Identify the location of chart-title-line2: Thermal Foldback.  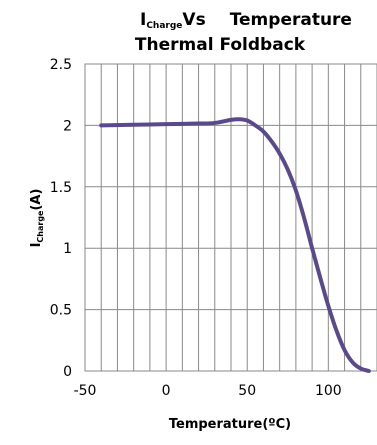
(220, 45).